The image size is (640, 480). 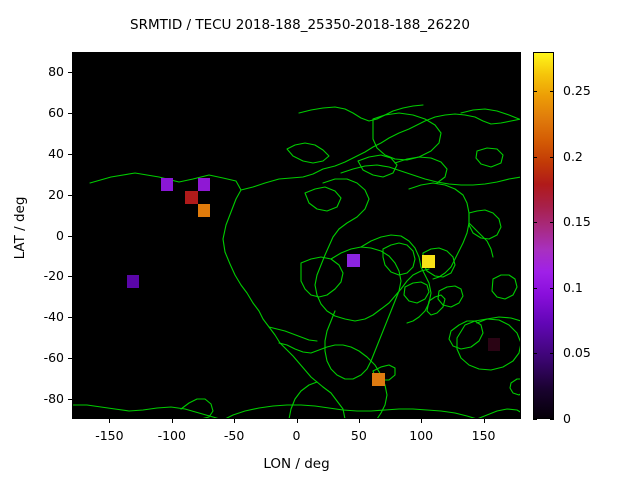 What do you see at coordinates (573, 287) in the screenshot?
I see `colorbar-tick-label: 0.1` at bounding box center [573, 287].